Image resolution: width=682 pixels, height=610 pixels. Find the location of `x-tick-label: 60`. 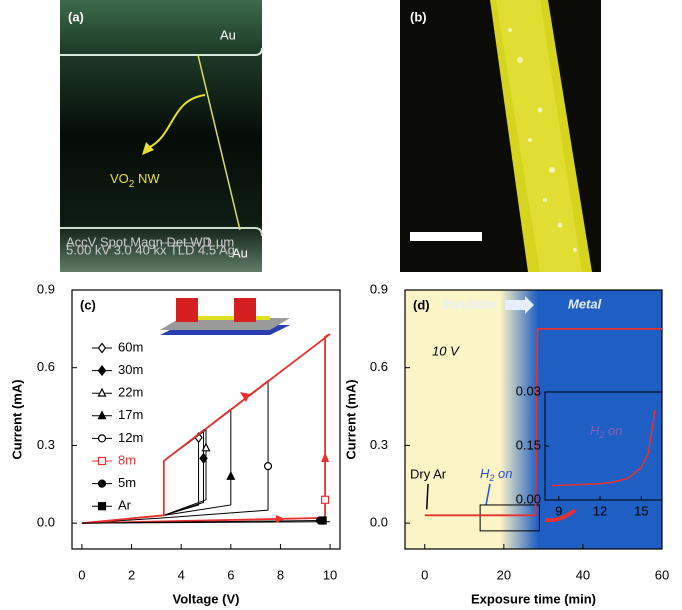

x-tick-label: 60 is located at coordinates (662, 574).